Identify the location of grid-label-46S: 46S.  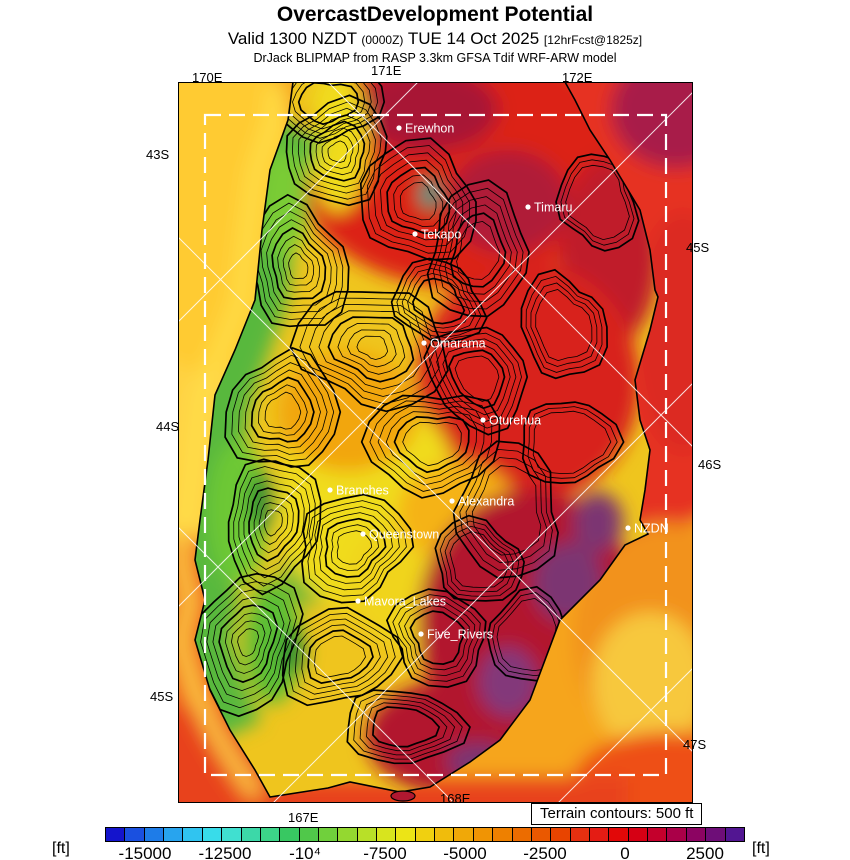
(710, 464).